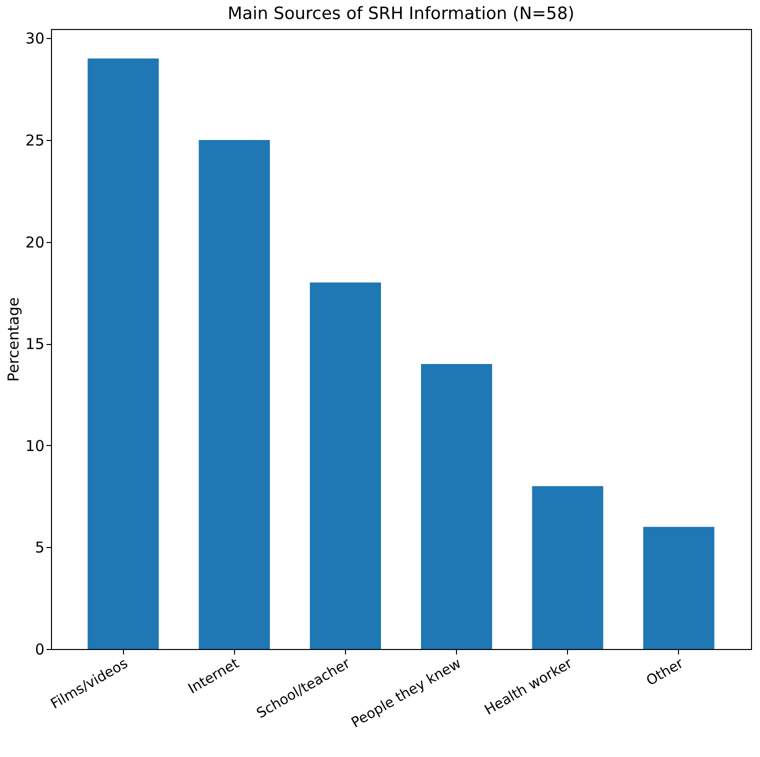  Describe the element at coordinates (401, 14) in the screenshot. I see `chart-title: Main Sources of SRH Information (N=58)` at that location.